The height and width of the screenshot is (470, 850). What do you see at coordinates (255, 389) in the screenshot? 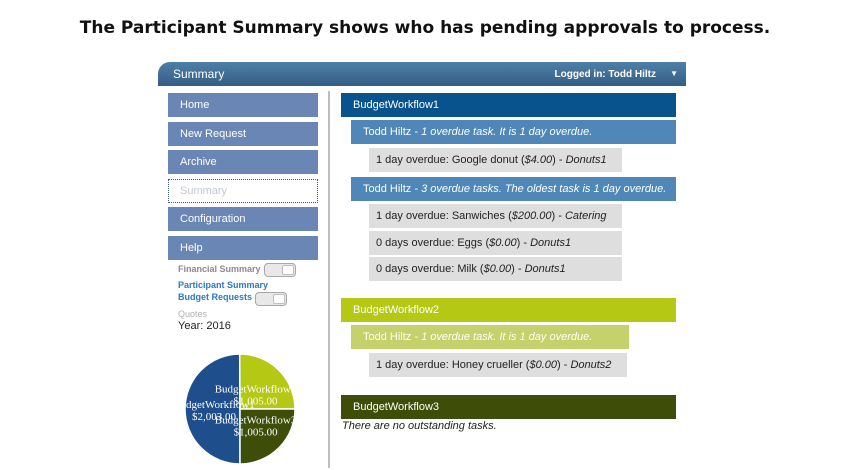
I see `pie-label-name: BudgetWorkflow2` at bounding box center [255, 389].